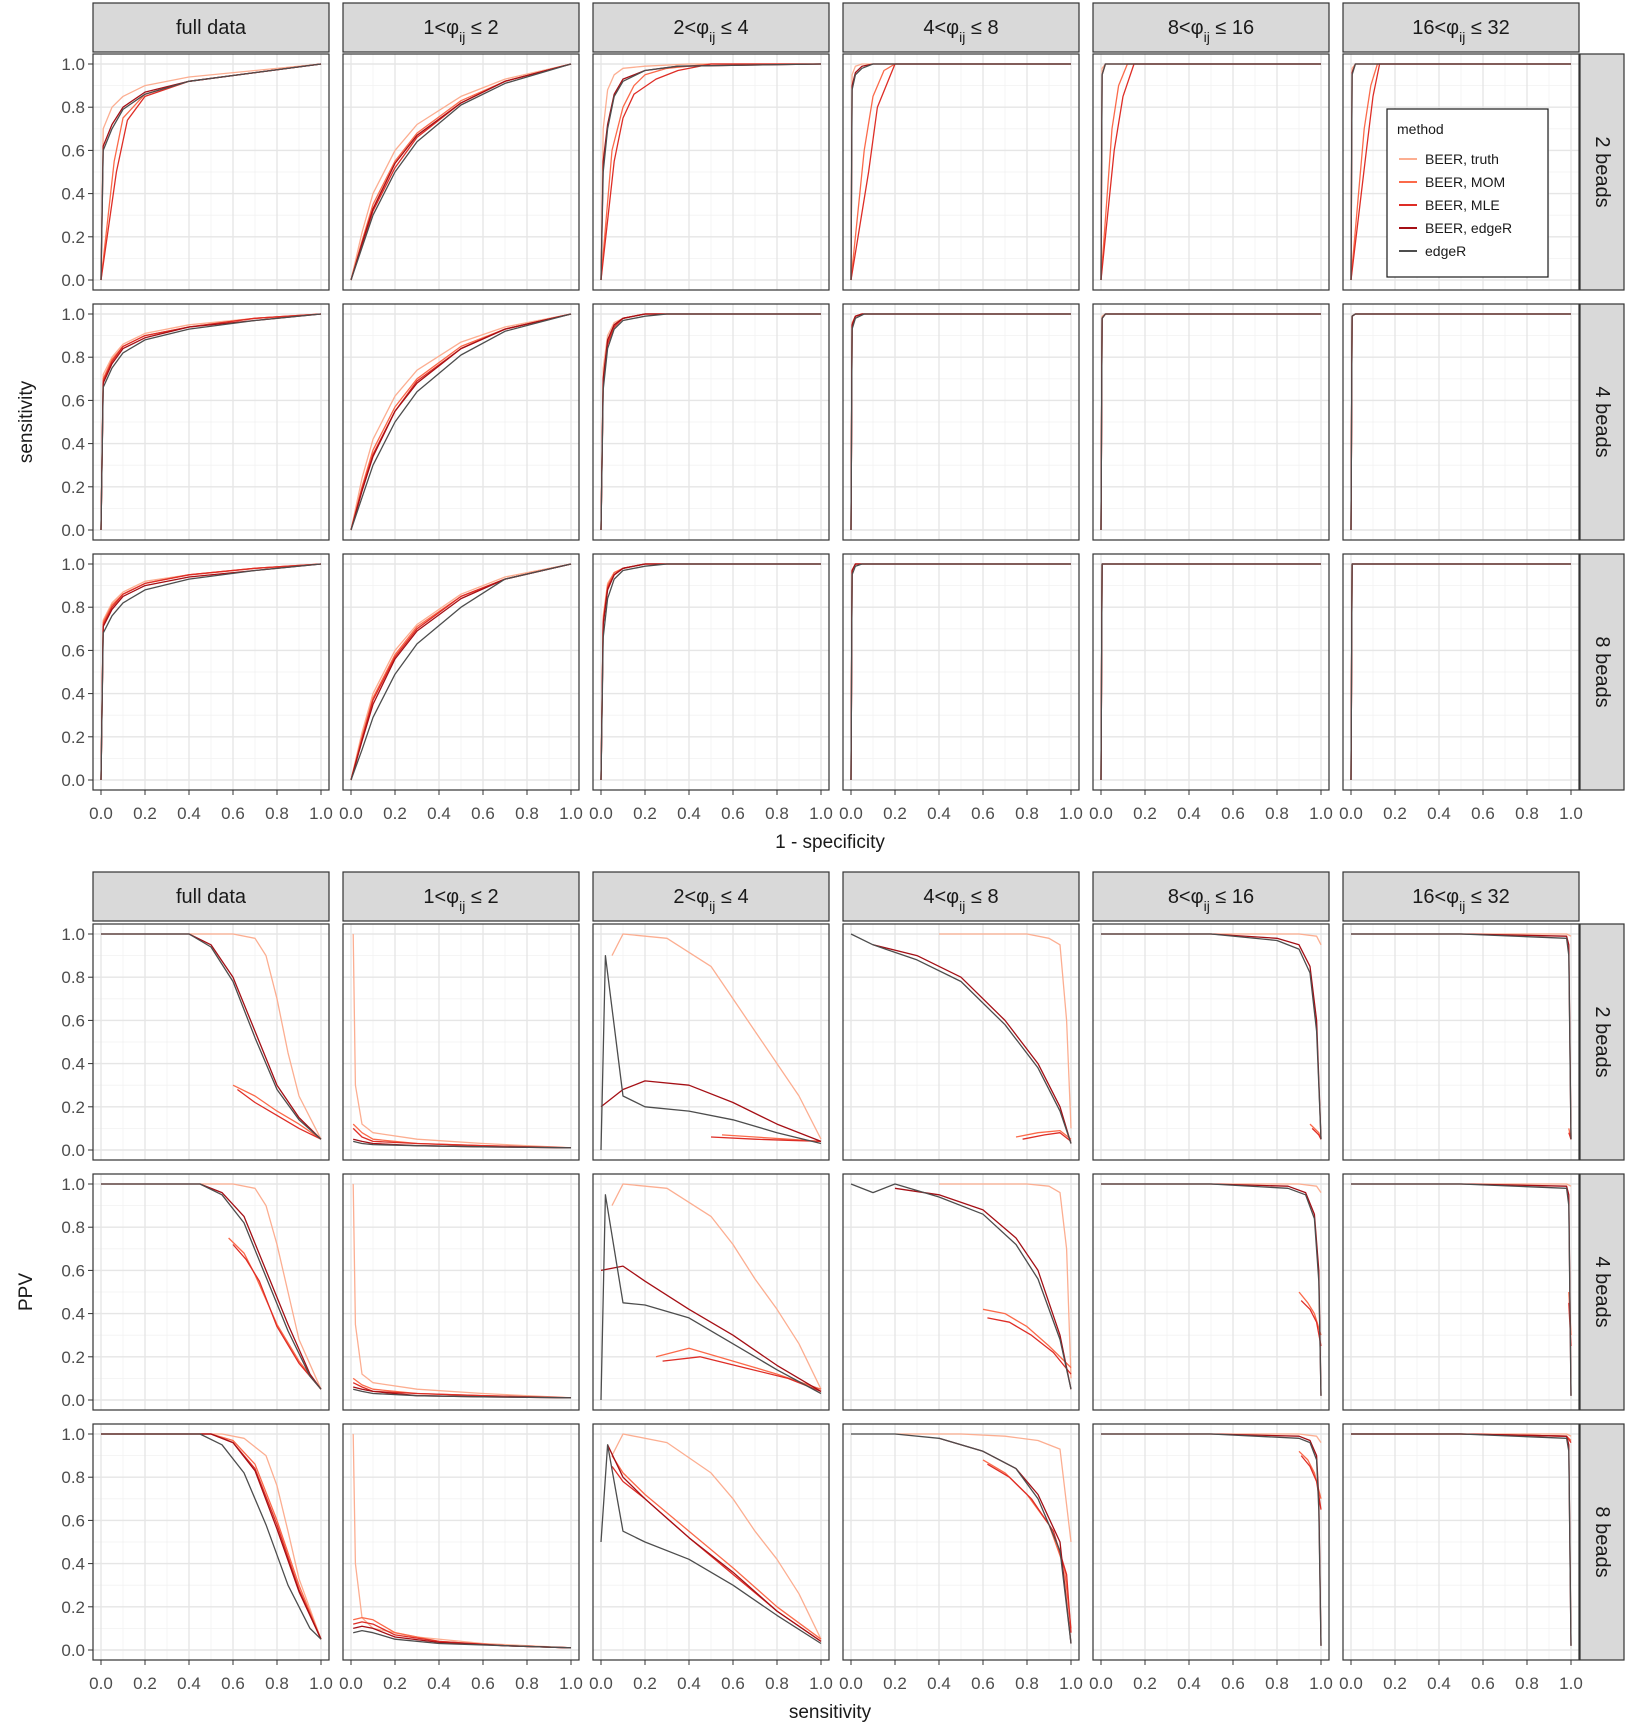 This screenshot has height=1728, width=1632. I want to click on column-strip: 4<φij ≤ 8, so click(961, 27).